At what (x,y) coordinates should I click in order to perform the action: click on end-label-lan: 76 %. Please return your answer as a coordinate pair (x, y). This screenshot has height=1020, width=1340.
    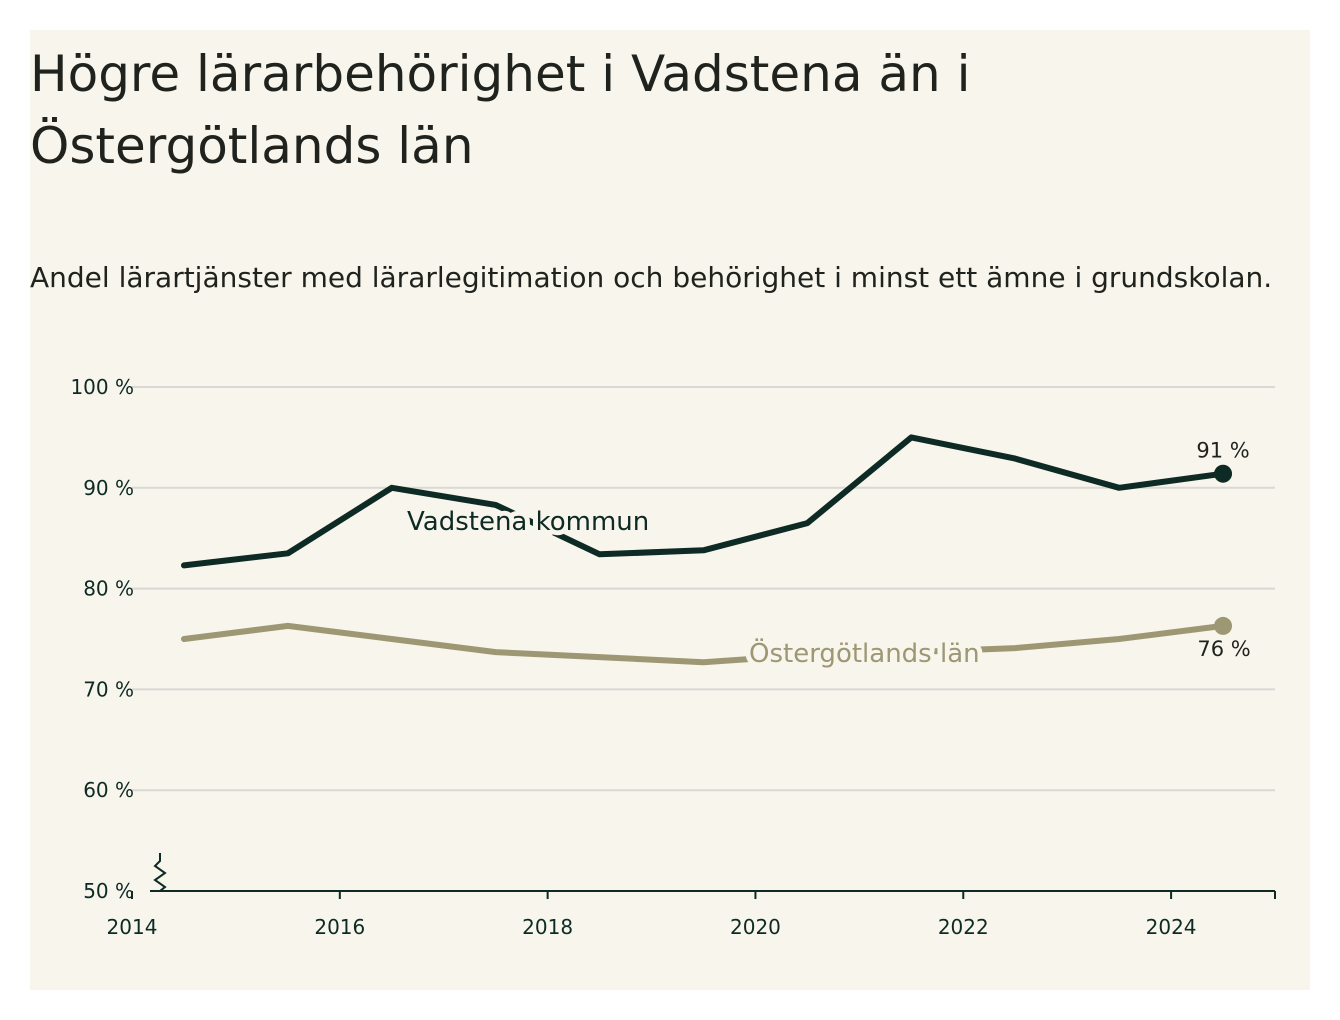
    Looking at the image, I should click on (1223, 649).